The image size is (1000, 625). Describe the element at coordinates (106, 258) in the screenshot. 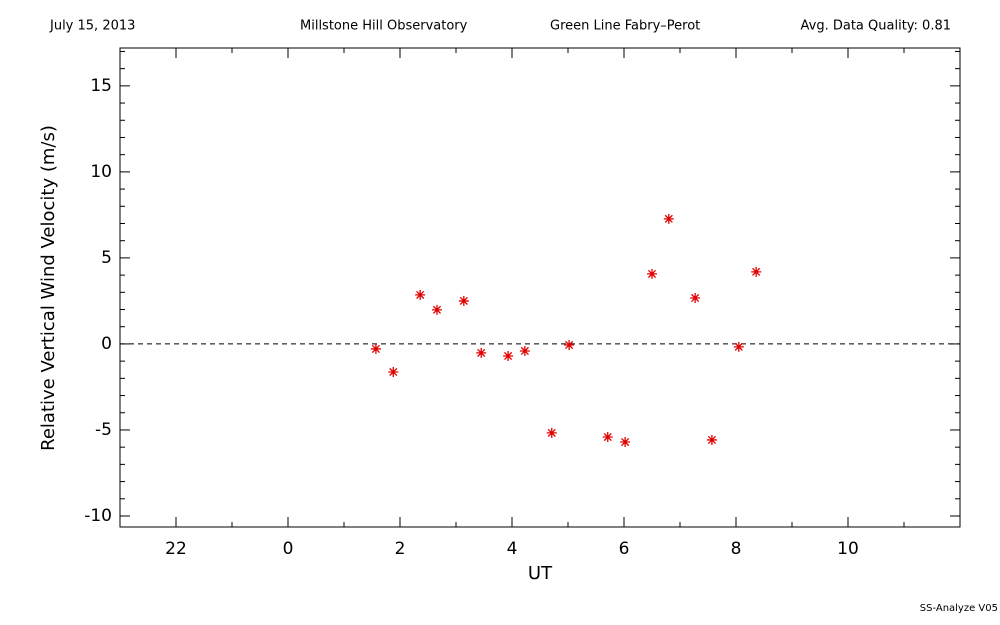

I see `y-tick-label: 5` at that location.